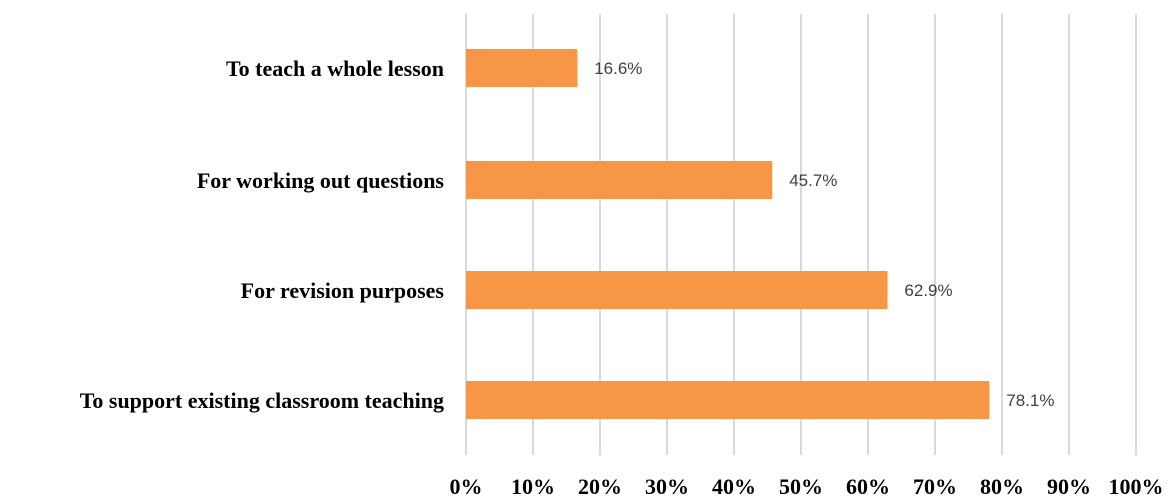 The image size is (1169, 496). What do you see at coordinates (813, 180) in the screenshot?
I see `data-label: 45.7%` at bounding box center [813, 180].